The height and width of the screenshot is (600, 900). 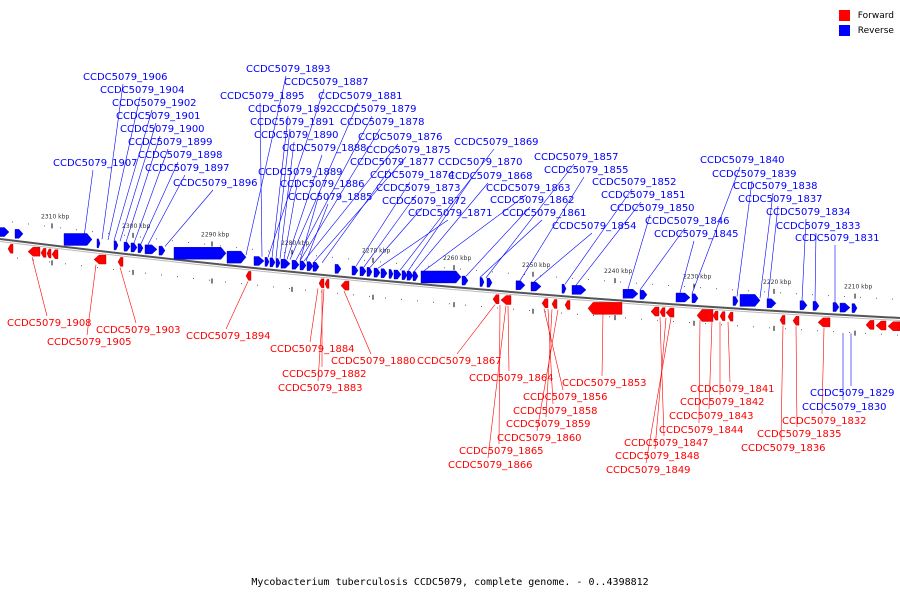 What do you see at coordinates (324, 374) in the screenshot?
I see `forward-gene-label: CCDC5079_1882` at bounding box center [324, 374].